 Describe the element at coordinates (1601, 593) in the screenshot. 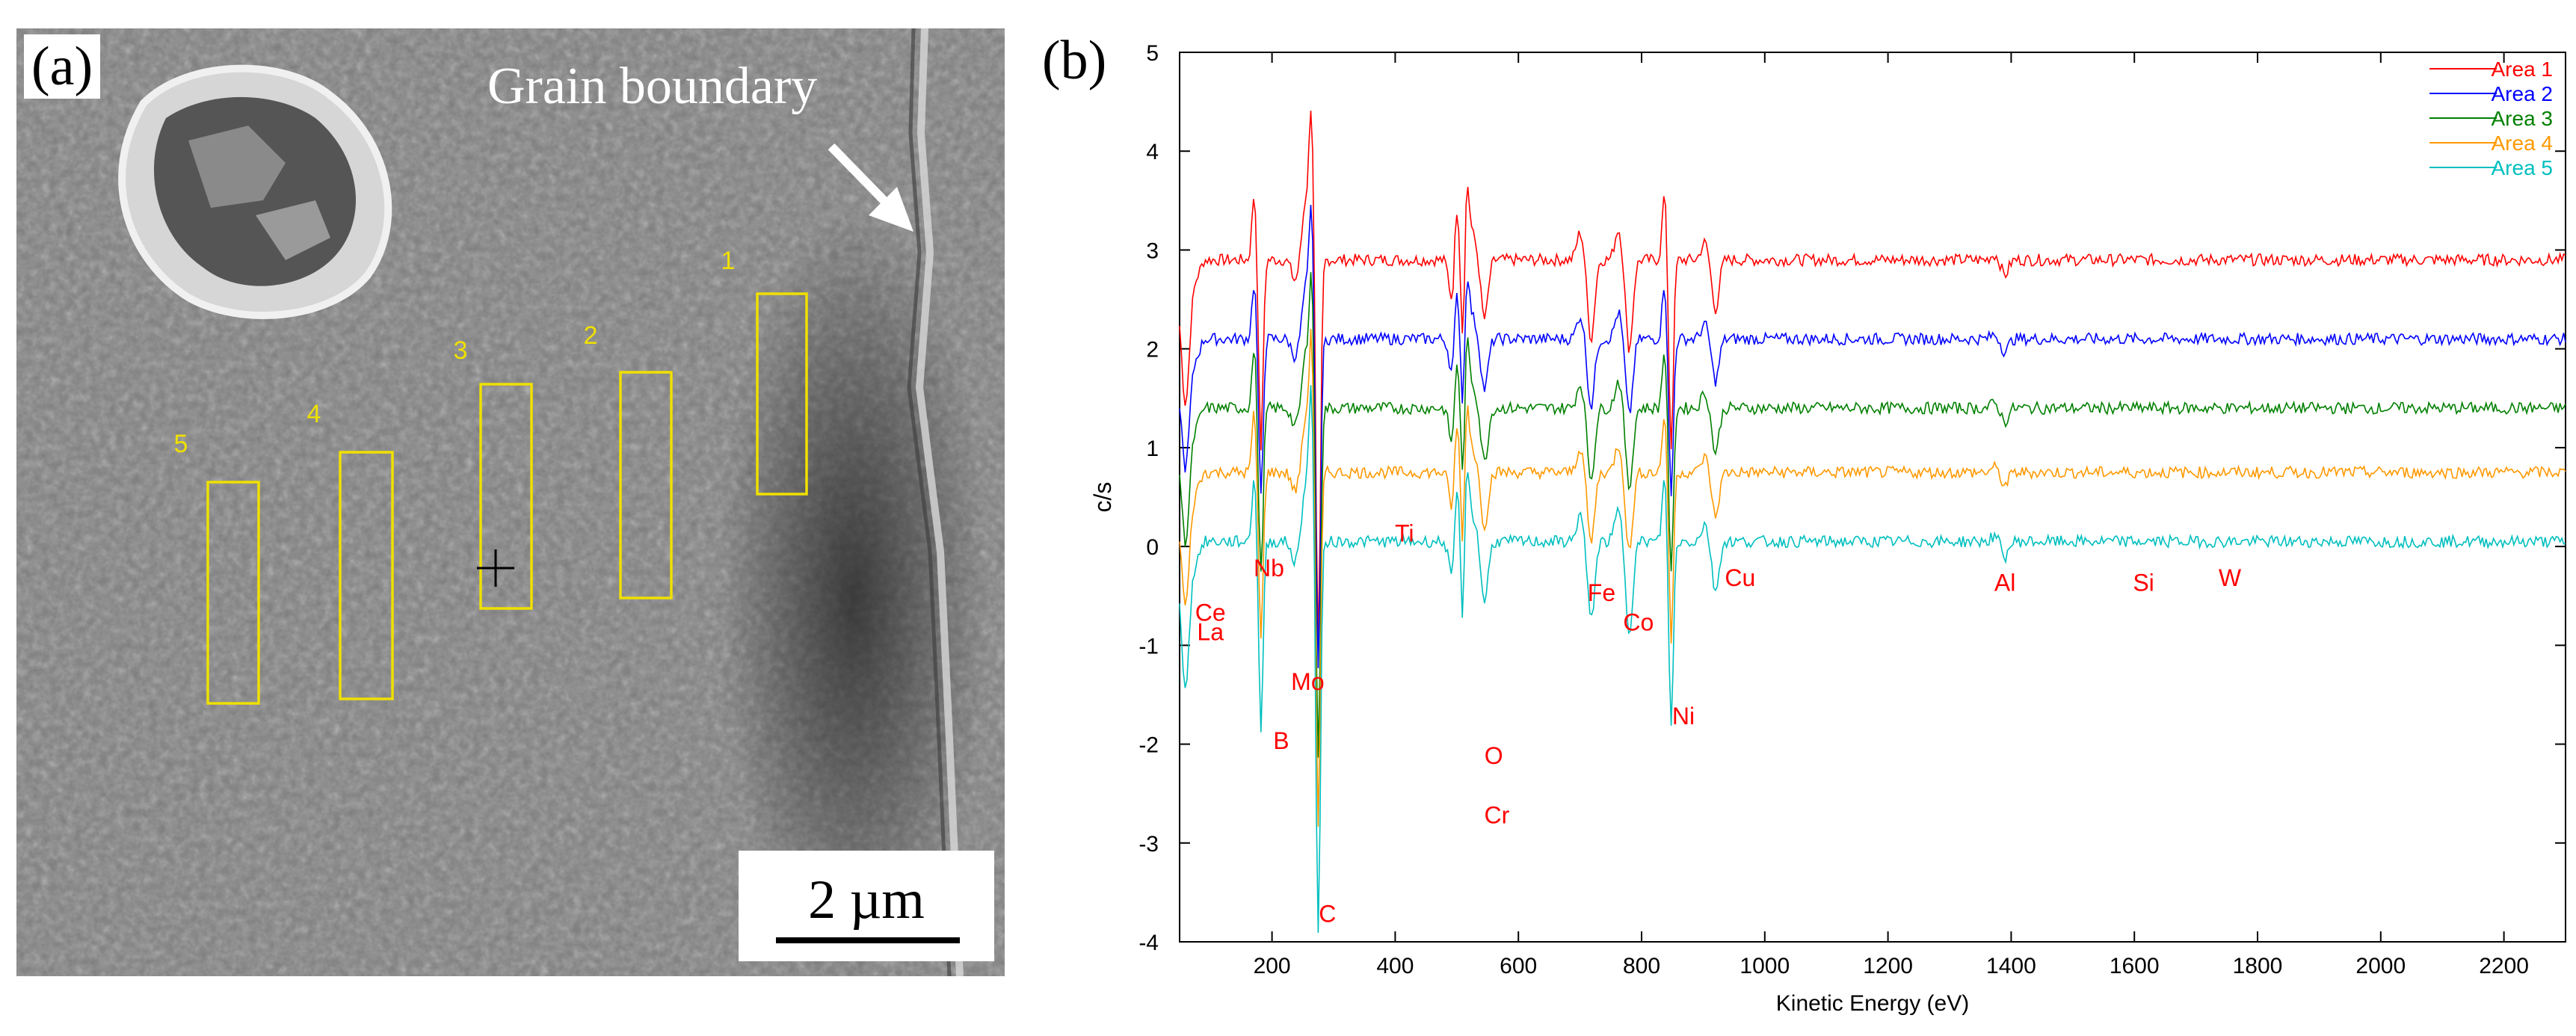

I see `element-label: Fe` at that location.